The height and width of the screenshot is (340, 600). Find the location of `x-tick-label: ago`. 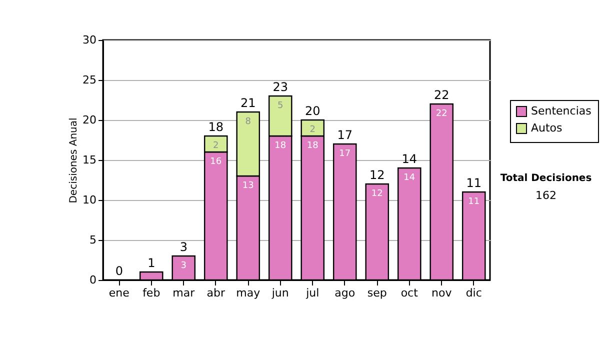

x-tick-label: ago is located at coordinates (345, 293).